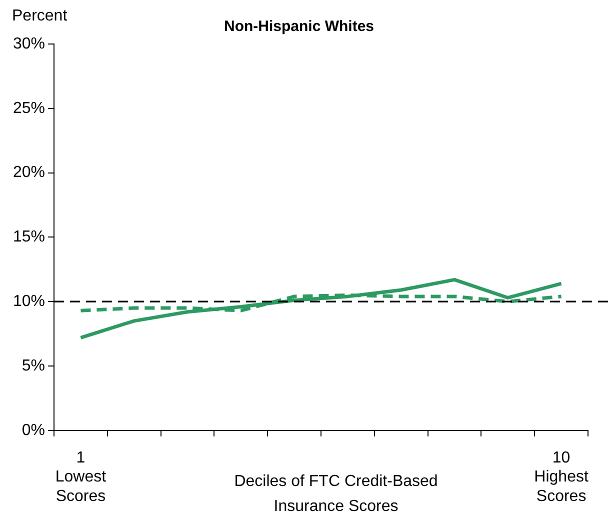 The height and width of the screenshot is (518, 616). Describe the element at coordinates (29, 43) in the screenshot. I see `y-tick-label: 30%` at that location.